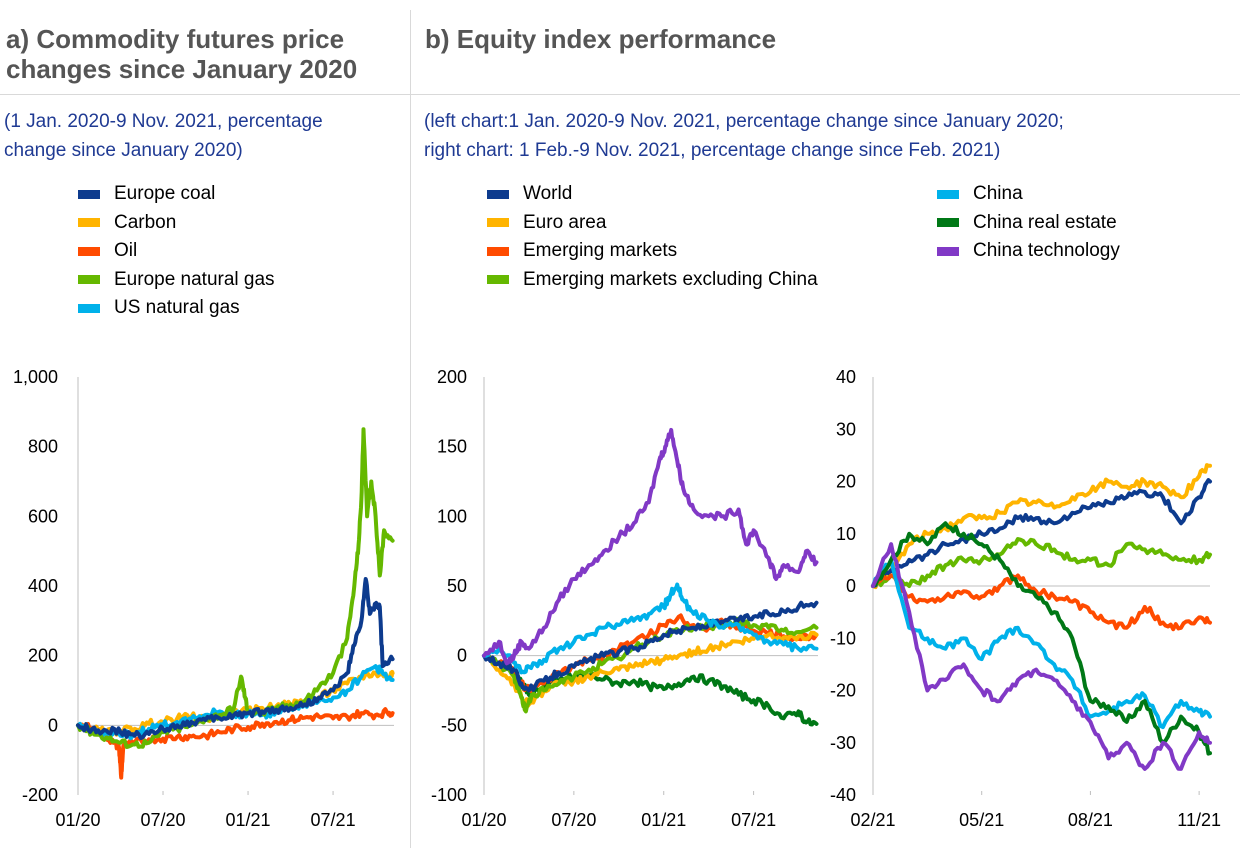 The width and height of the screenshot is (1240, 858). What do you see at coordinates (175, 39) in the screenshot?
I see `panel-a-title-line1: a) Commodity futures price` at bounding box center [175, 39].